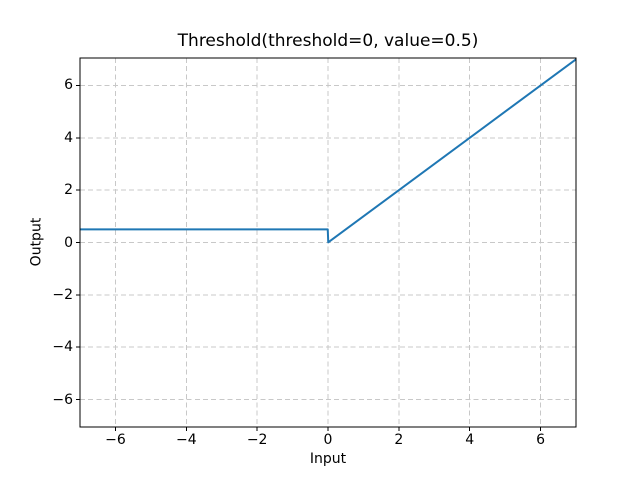  What do you see at coordinates (68, 85) in the screenshot?
I see `y-tick-label: 6` at bounding box center [68, 85].